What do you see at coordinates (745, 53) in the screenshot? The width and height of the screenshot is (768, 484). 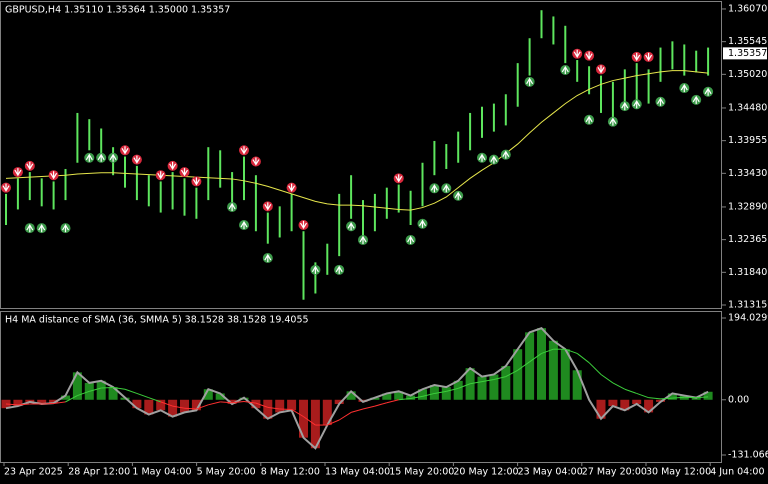 I see `last-price-box` at bounding box center [745, 53].